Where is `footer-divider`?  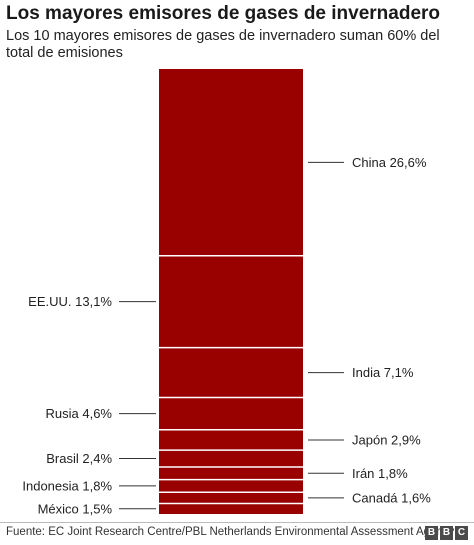
footer-divider is located at coordinates (237, 522).